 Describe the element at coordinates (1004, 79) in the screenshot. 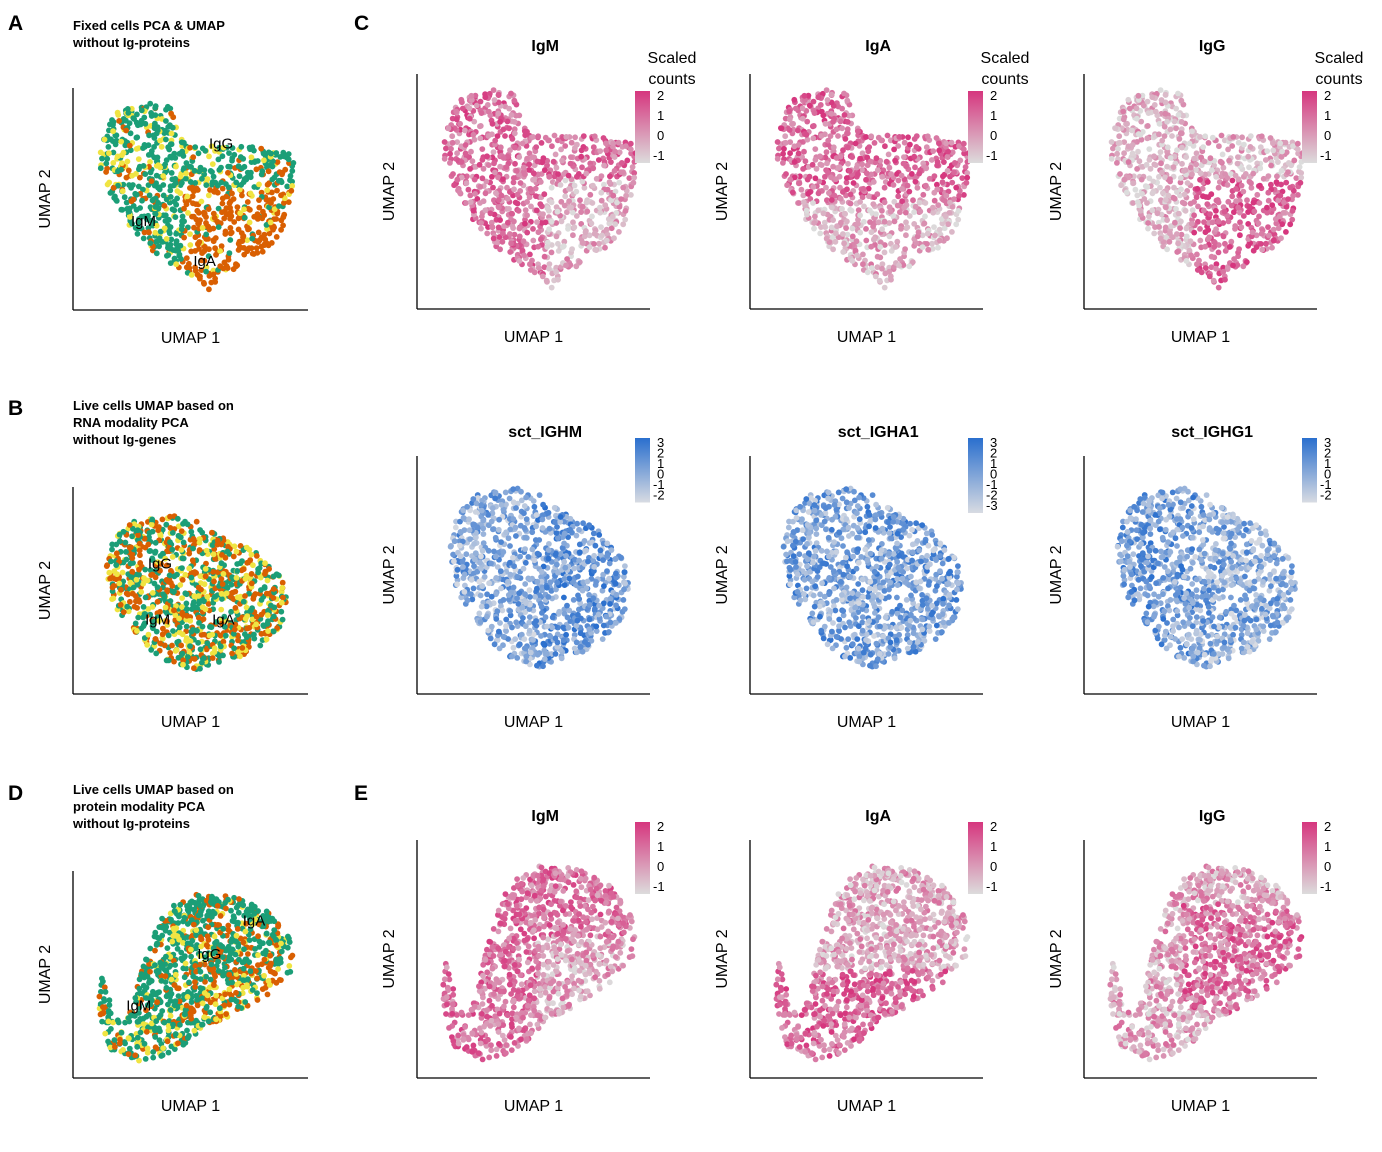

I see `legend-title: counts` at that location.